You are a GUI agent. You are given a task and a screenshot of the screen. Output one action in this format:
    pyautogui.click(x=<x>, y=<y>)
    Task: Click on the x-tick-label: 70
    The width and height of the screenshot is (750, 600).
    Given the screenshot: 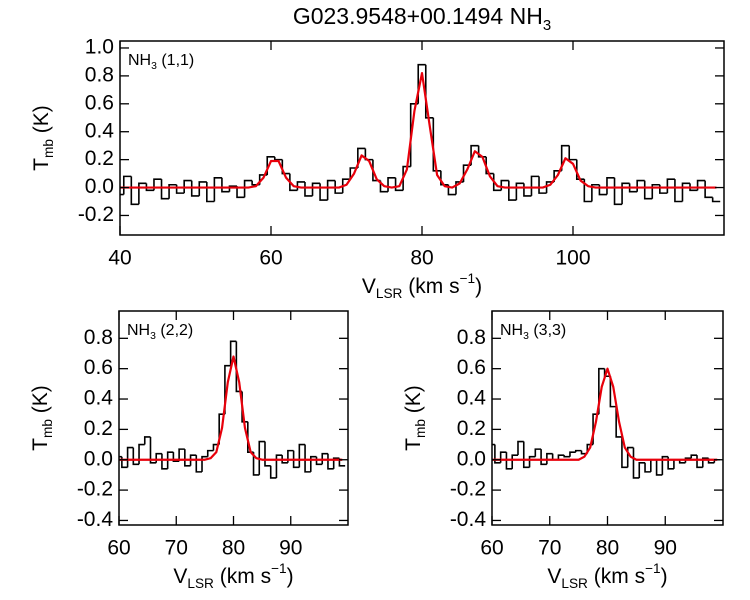 What is the action you would take?
    pyautogui.click(x=176, y=548)
    